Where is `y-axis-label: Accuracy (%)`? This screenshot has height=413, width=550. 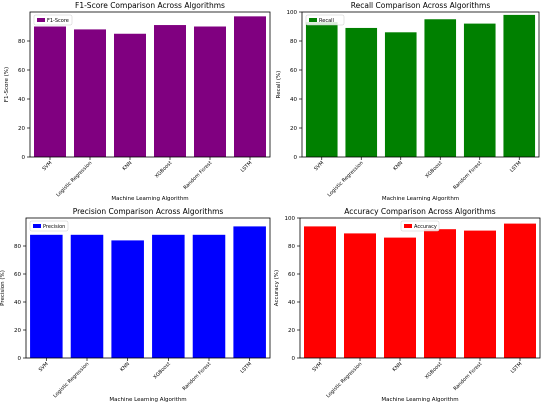
y-axis-label: Accuracy (%) is located at coordinates (277, 288).